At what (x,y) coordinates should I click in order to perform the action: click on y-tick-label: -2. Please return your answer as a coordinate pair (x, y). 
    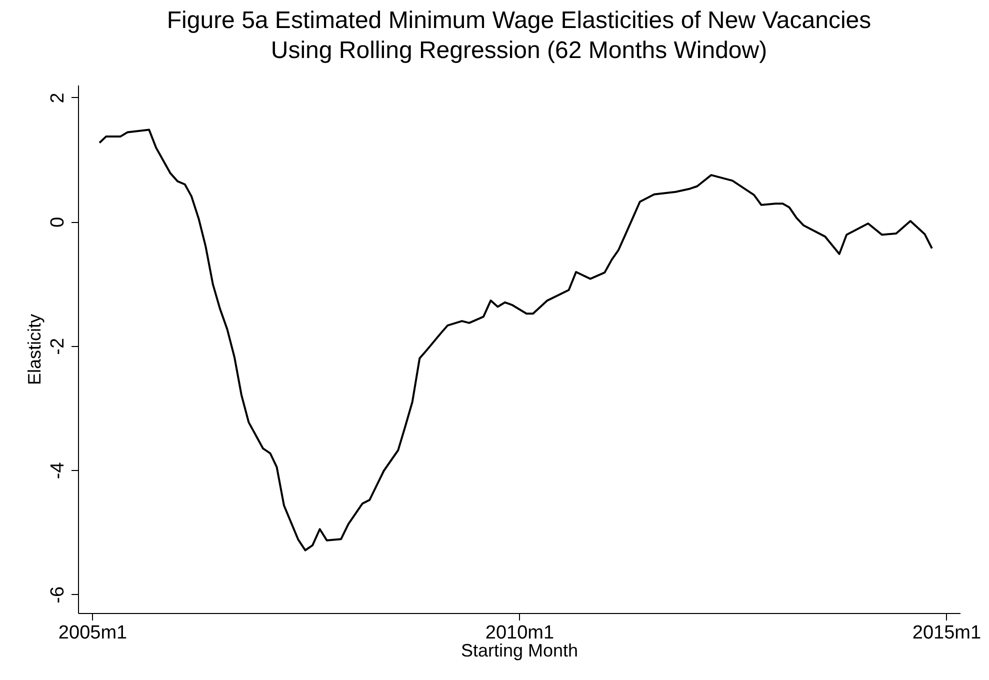
    Looking at the image, I should click on (58, 346).